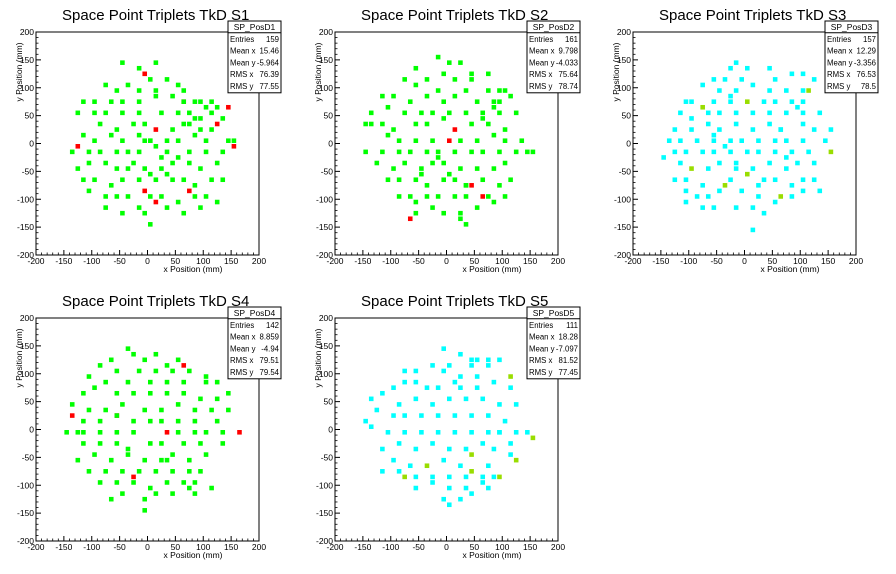 Image resolution: width=896 pixels, height=574 pixels. Describe the element at coordinates (454, 301) in the screenshot. I see `chart-title: Space Point Triplets TkD S5` at that location.